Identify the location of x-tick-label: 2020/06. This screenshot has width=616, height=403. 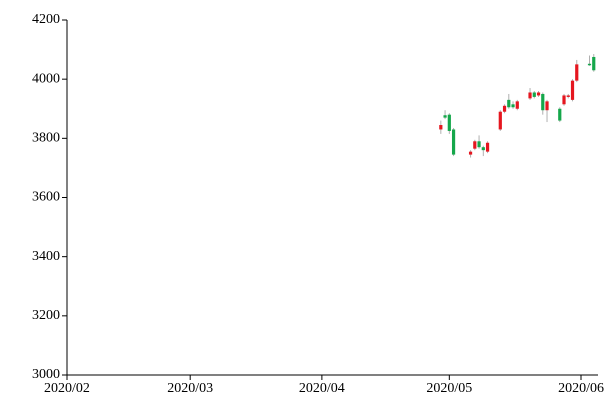
(581, 388).